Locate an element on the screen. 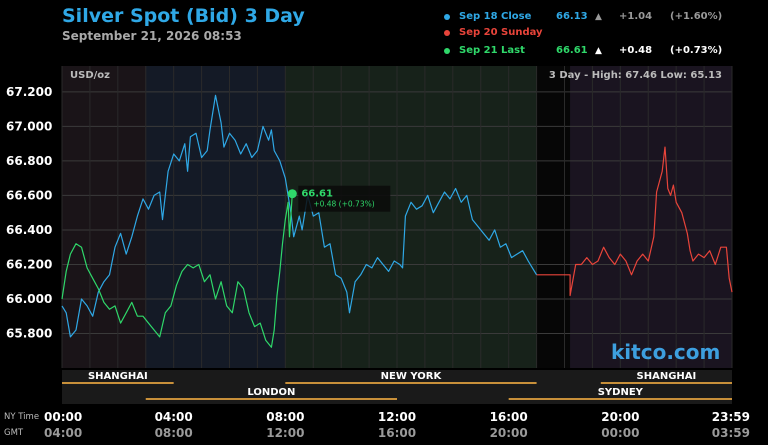 The width and height of the screenshot is (768, 445). session-bottom-label: LONDON is located at coordinates (271, 392).